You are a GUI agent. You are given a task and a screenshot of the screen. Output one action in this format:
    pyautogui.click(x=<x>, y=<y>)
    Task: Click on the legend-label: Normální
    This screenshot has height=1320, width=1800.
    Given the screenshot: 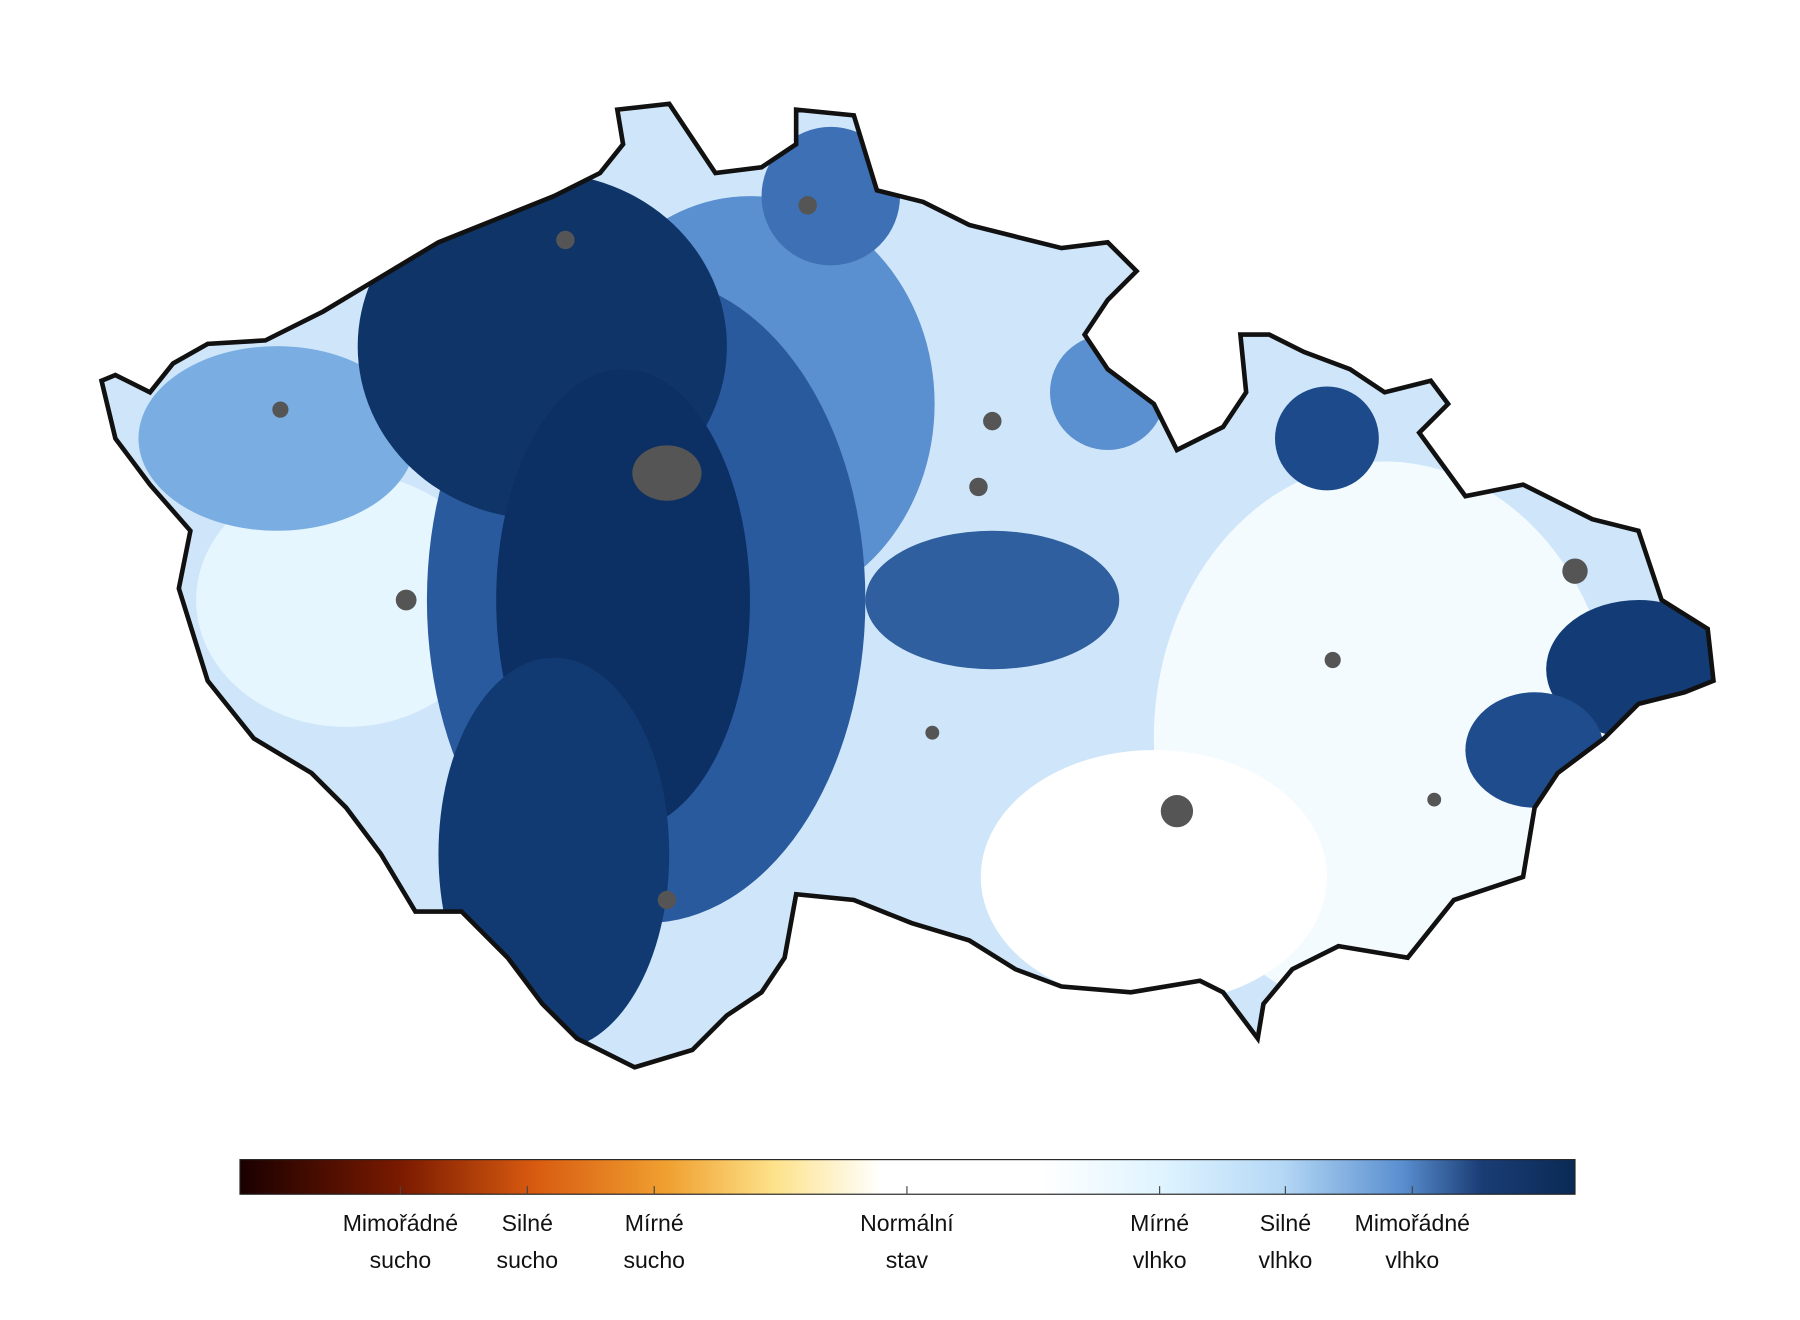 What is the action you would take?
    pyautogui.click(x=907, y=1223)
    